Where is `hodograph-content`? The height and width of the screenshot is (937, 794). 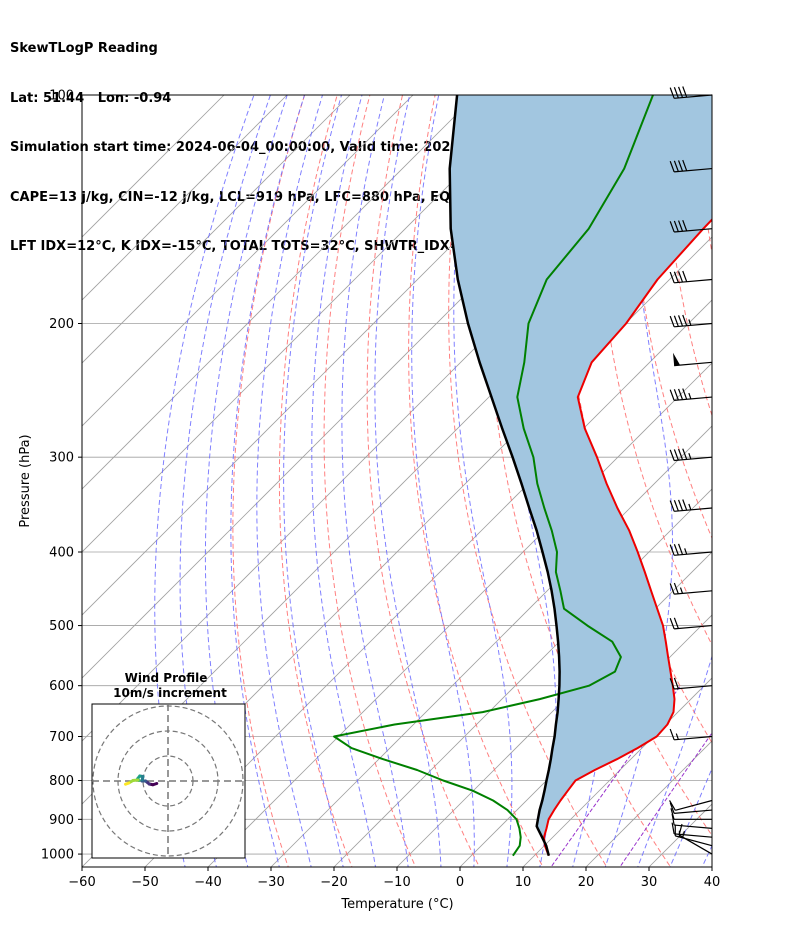 hodograph-content is located at coordinates (168, 781).